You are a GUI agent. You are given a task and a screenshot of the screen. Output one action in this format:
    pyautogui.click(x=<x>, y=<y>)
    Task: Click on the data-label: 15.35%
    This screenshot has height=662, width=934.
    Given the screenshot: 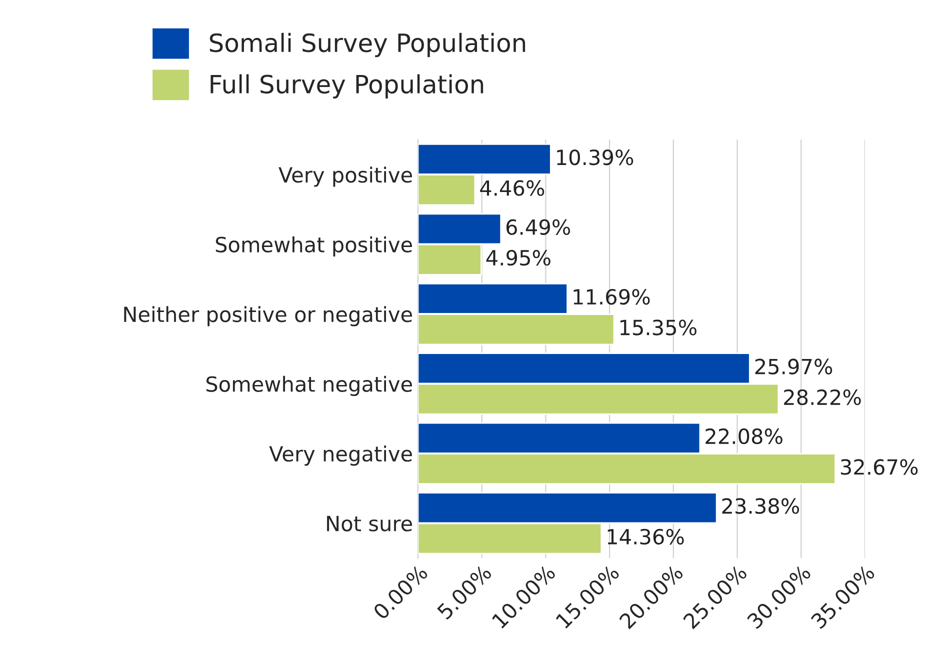 What is the action you would take?
    pyautogui.click(x=658, y=328)
    